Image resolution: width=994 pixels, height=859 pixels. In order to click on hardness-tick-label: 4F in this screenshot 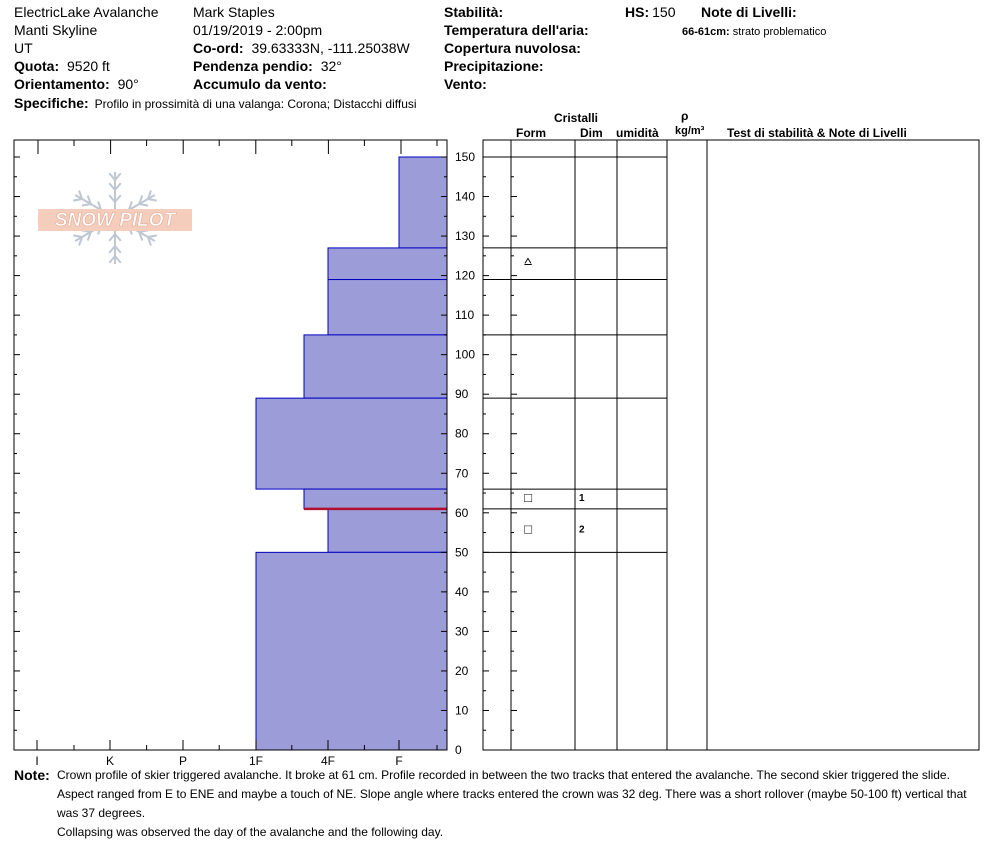, I will do `click(328, 761)`.